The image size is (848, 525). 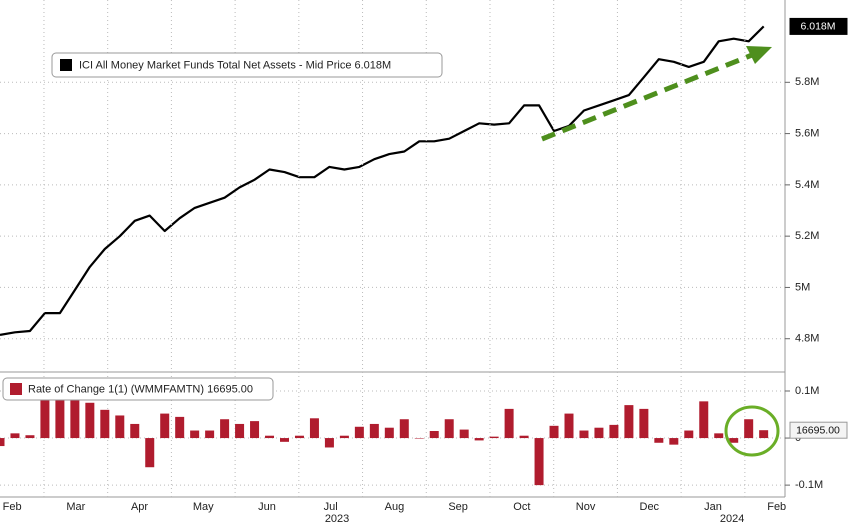 I want to click on year-label: 2023, so click(x=337, y=519).